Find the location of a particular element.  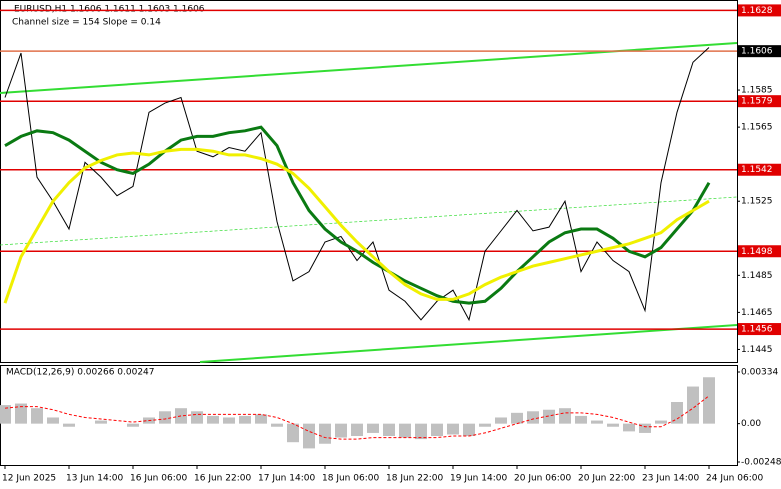

y-tick-label: 1.1565 is located at coordinates (757, 128).